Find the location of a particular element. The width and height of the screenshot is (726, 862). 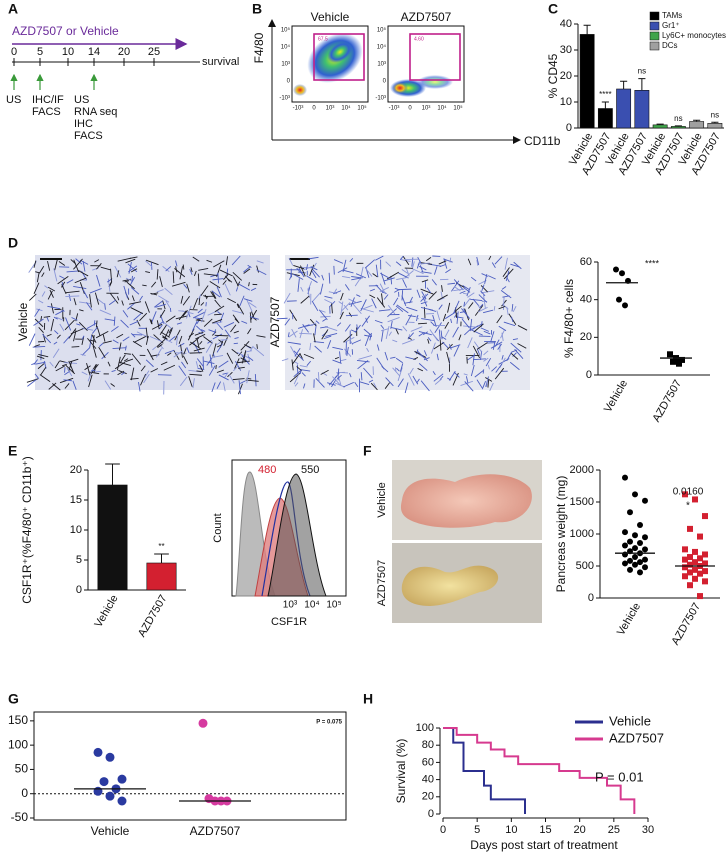

y-axis-label: CSF1R⁺(%F4/80⁺ CD11b⁺) is located at coordinates (27, 530).